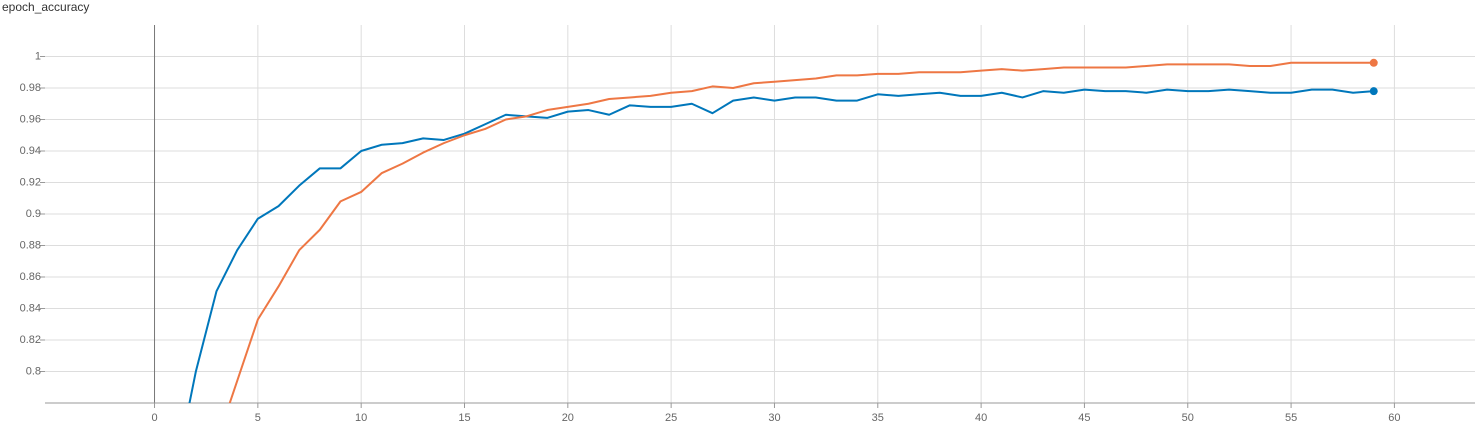 The height and width of the screenshot is (425, 1479). I want to click on x-tick-label: 20, so click(568, 418).